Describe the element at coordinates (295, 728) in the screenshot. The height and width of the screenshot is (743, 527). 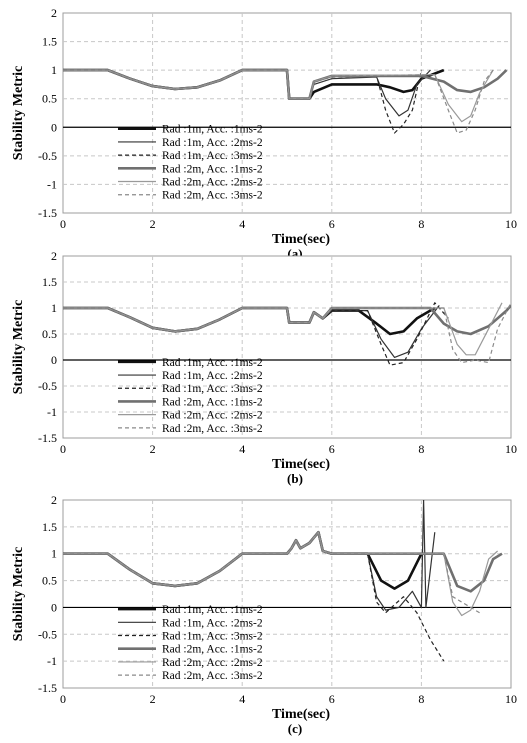
I see `panel-label: (c)` at that location.